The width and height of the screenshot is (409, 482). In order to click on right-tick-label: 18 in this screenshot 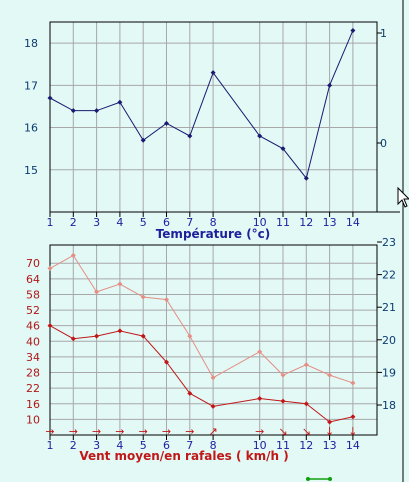, I will do `click(389, 405)`.